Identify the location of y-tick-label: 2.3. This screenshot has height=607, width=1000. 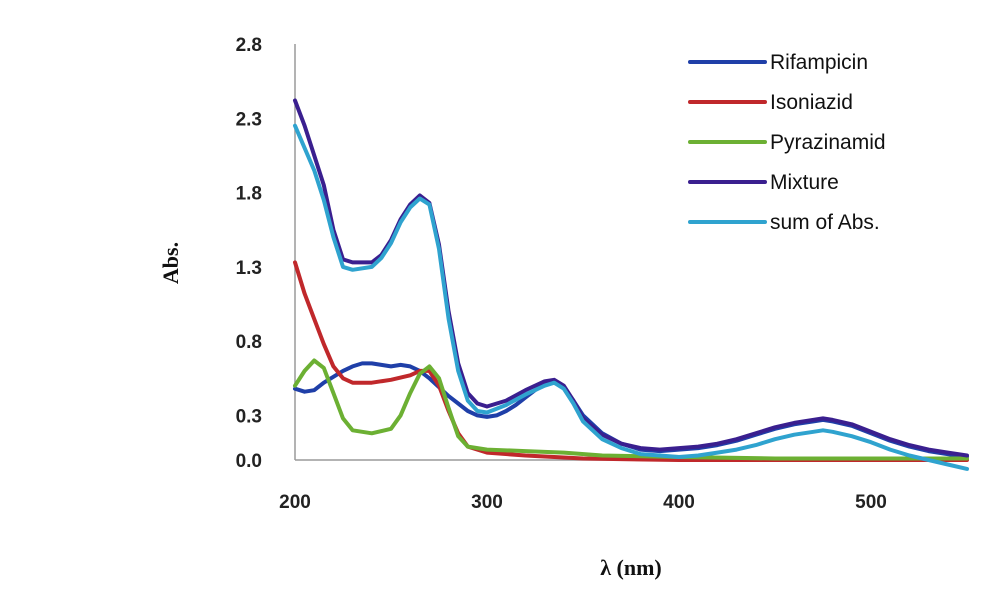
(249, 119).